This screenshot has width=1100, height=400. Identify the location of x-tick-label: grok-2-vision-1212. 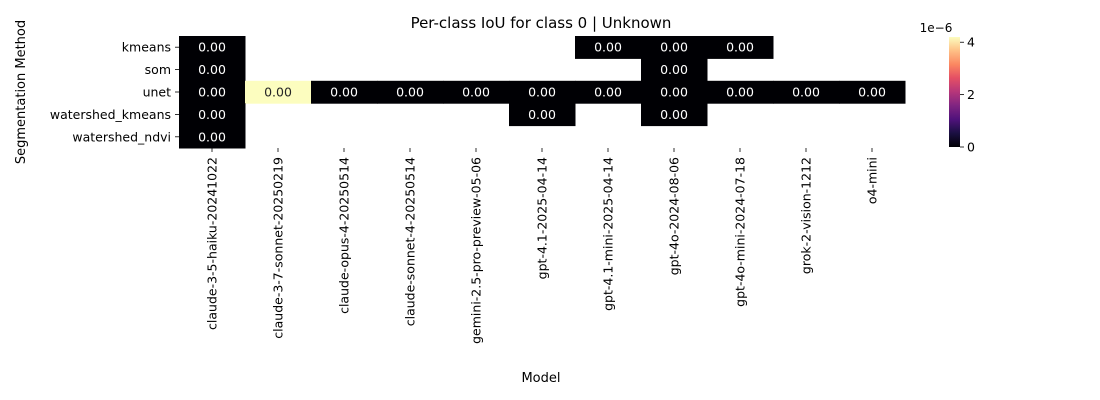
(806, 215).